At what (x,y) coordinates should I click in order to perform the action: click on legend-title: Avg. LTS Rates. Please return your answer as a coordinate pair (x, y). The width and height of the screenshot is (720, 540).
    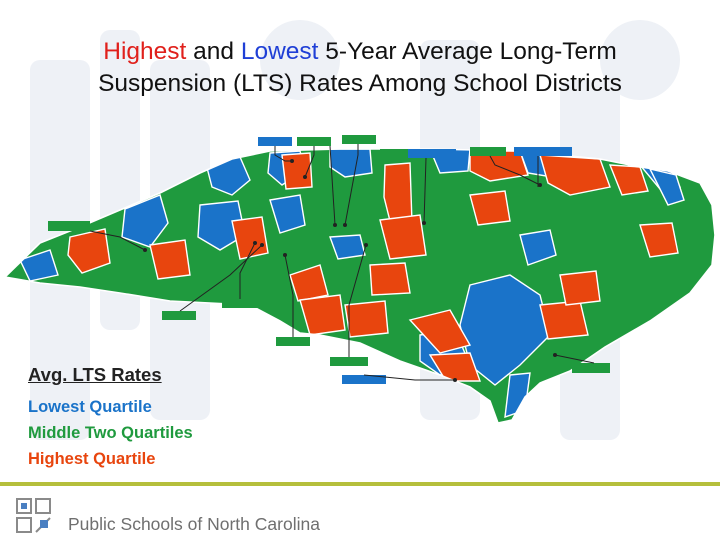
    Looking at the image, I should click on (95, 374).